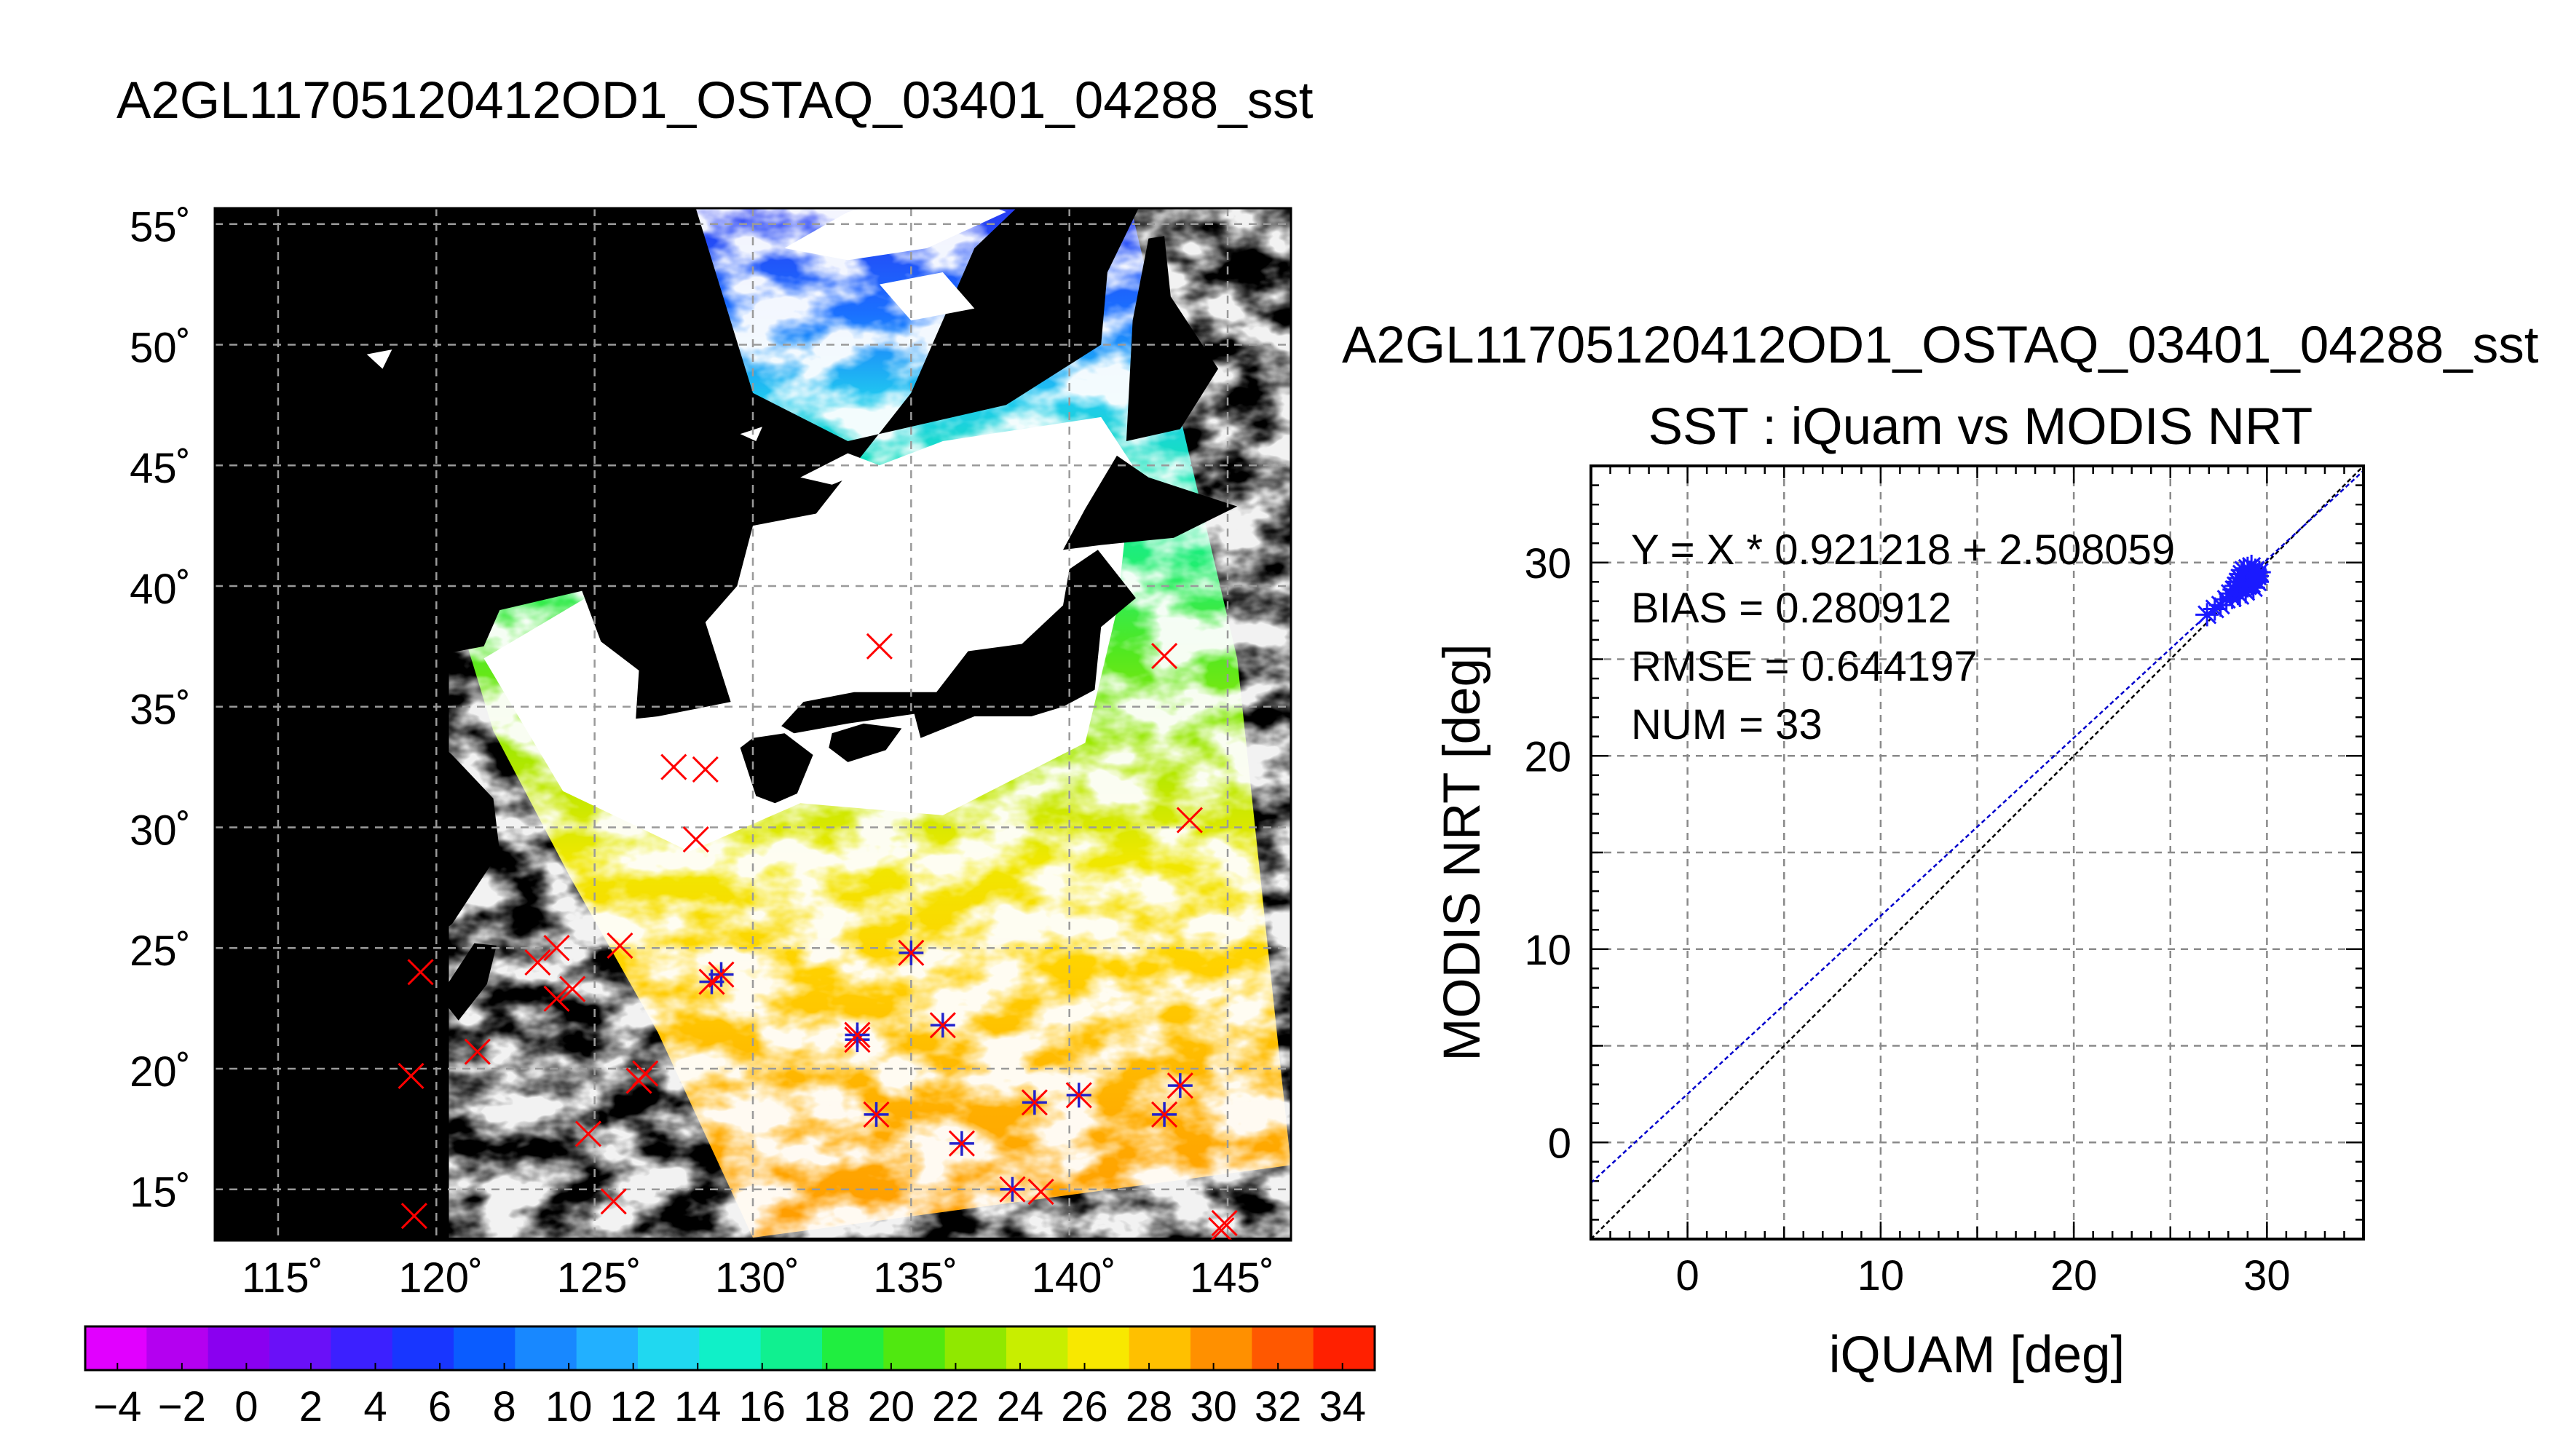 This screenshot has height=1456, width=2555. Describe the element at coordinates (686, 346) in the screenshot. I see `snow-patches` at that location.